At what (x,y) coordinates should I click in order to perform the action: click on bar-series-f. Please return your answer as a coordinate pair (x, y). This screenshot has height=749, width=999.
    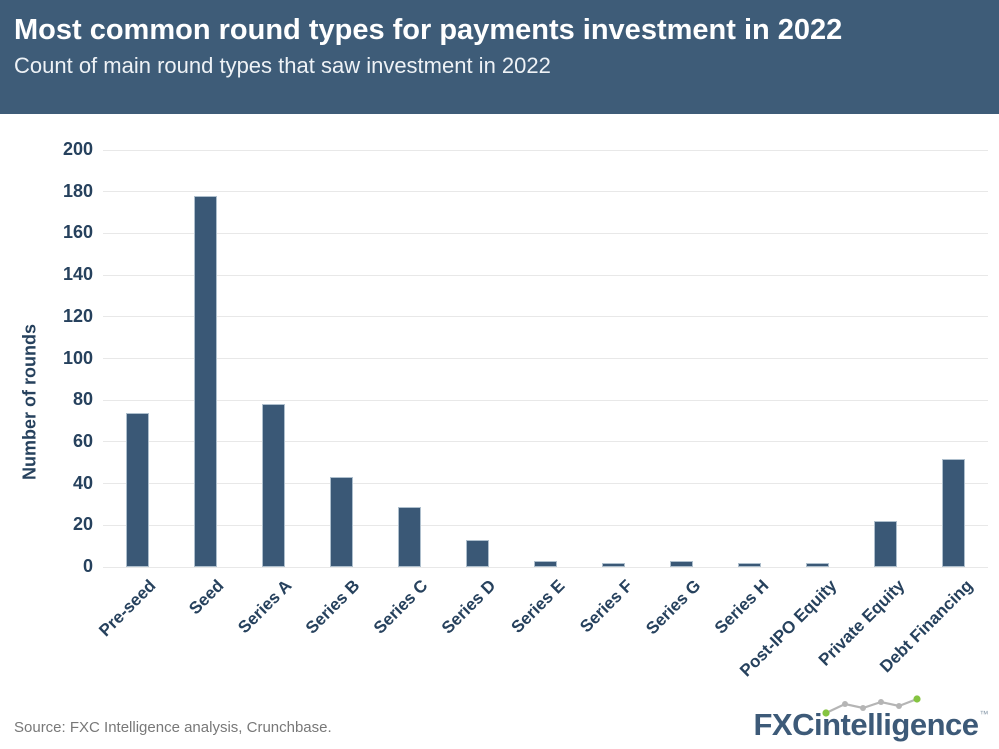
    Looking at the image, I should click on (614, 564).